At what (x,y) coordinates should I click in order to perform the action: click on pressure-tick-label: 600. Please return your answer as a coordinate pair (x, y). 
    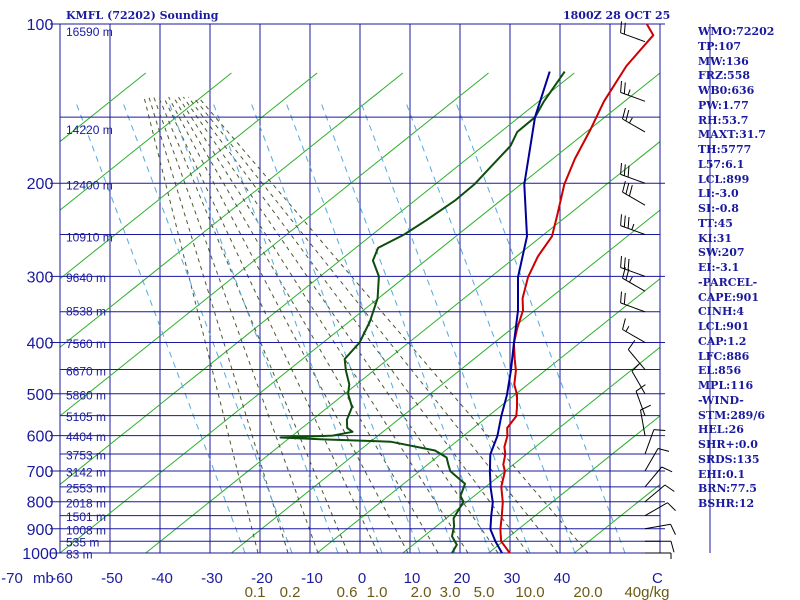
    Looking at the image, I should click on (40, 437).